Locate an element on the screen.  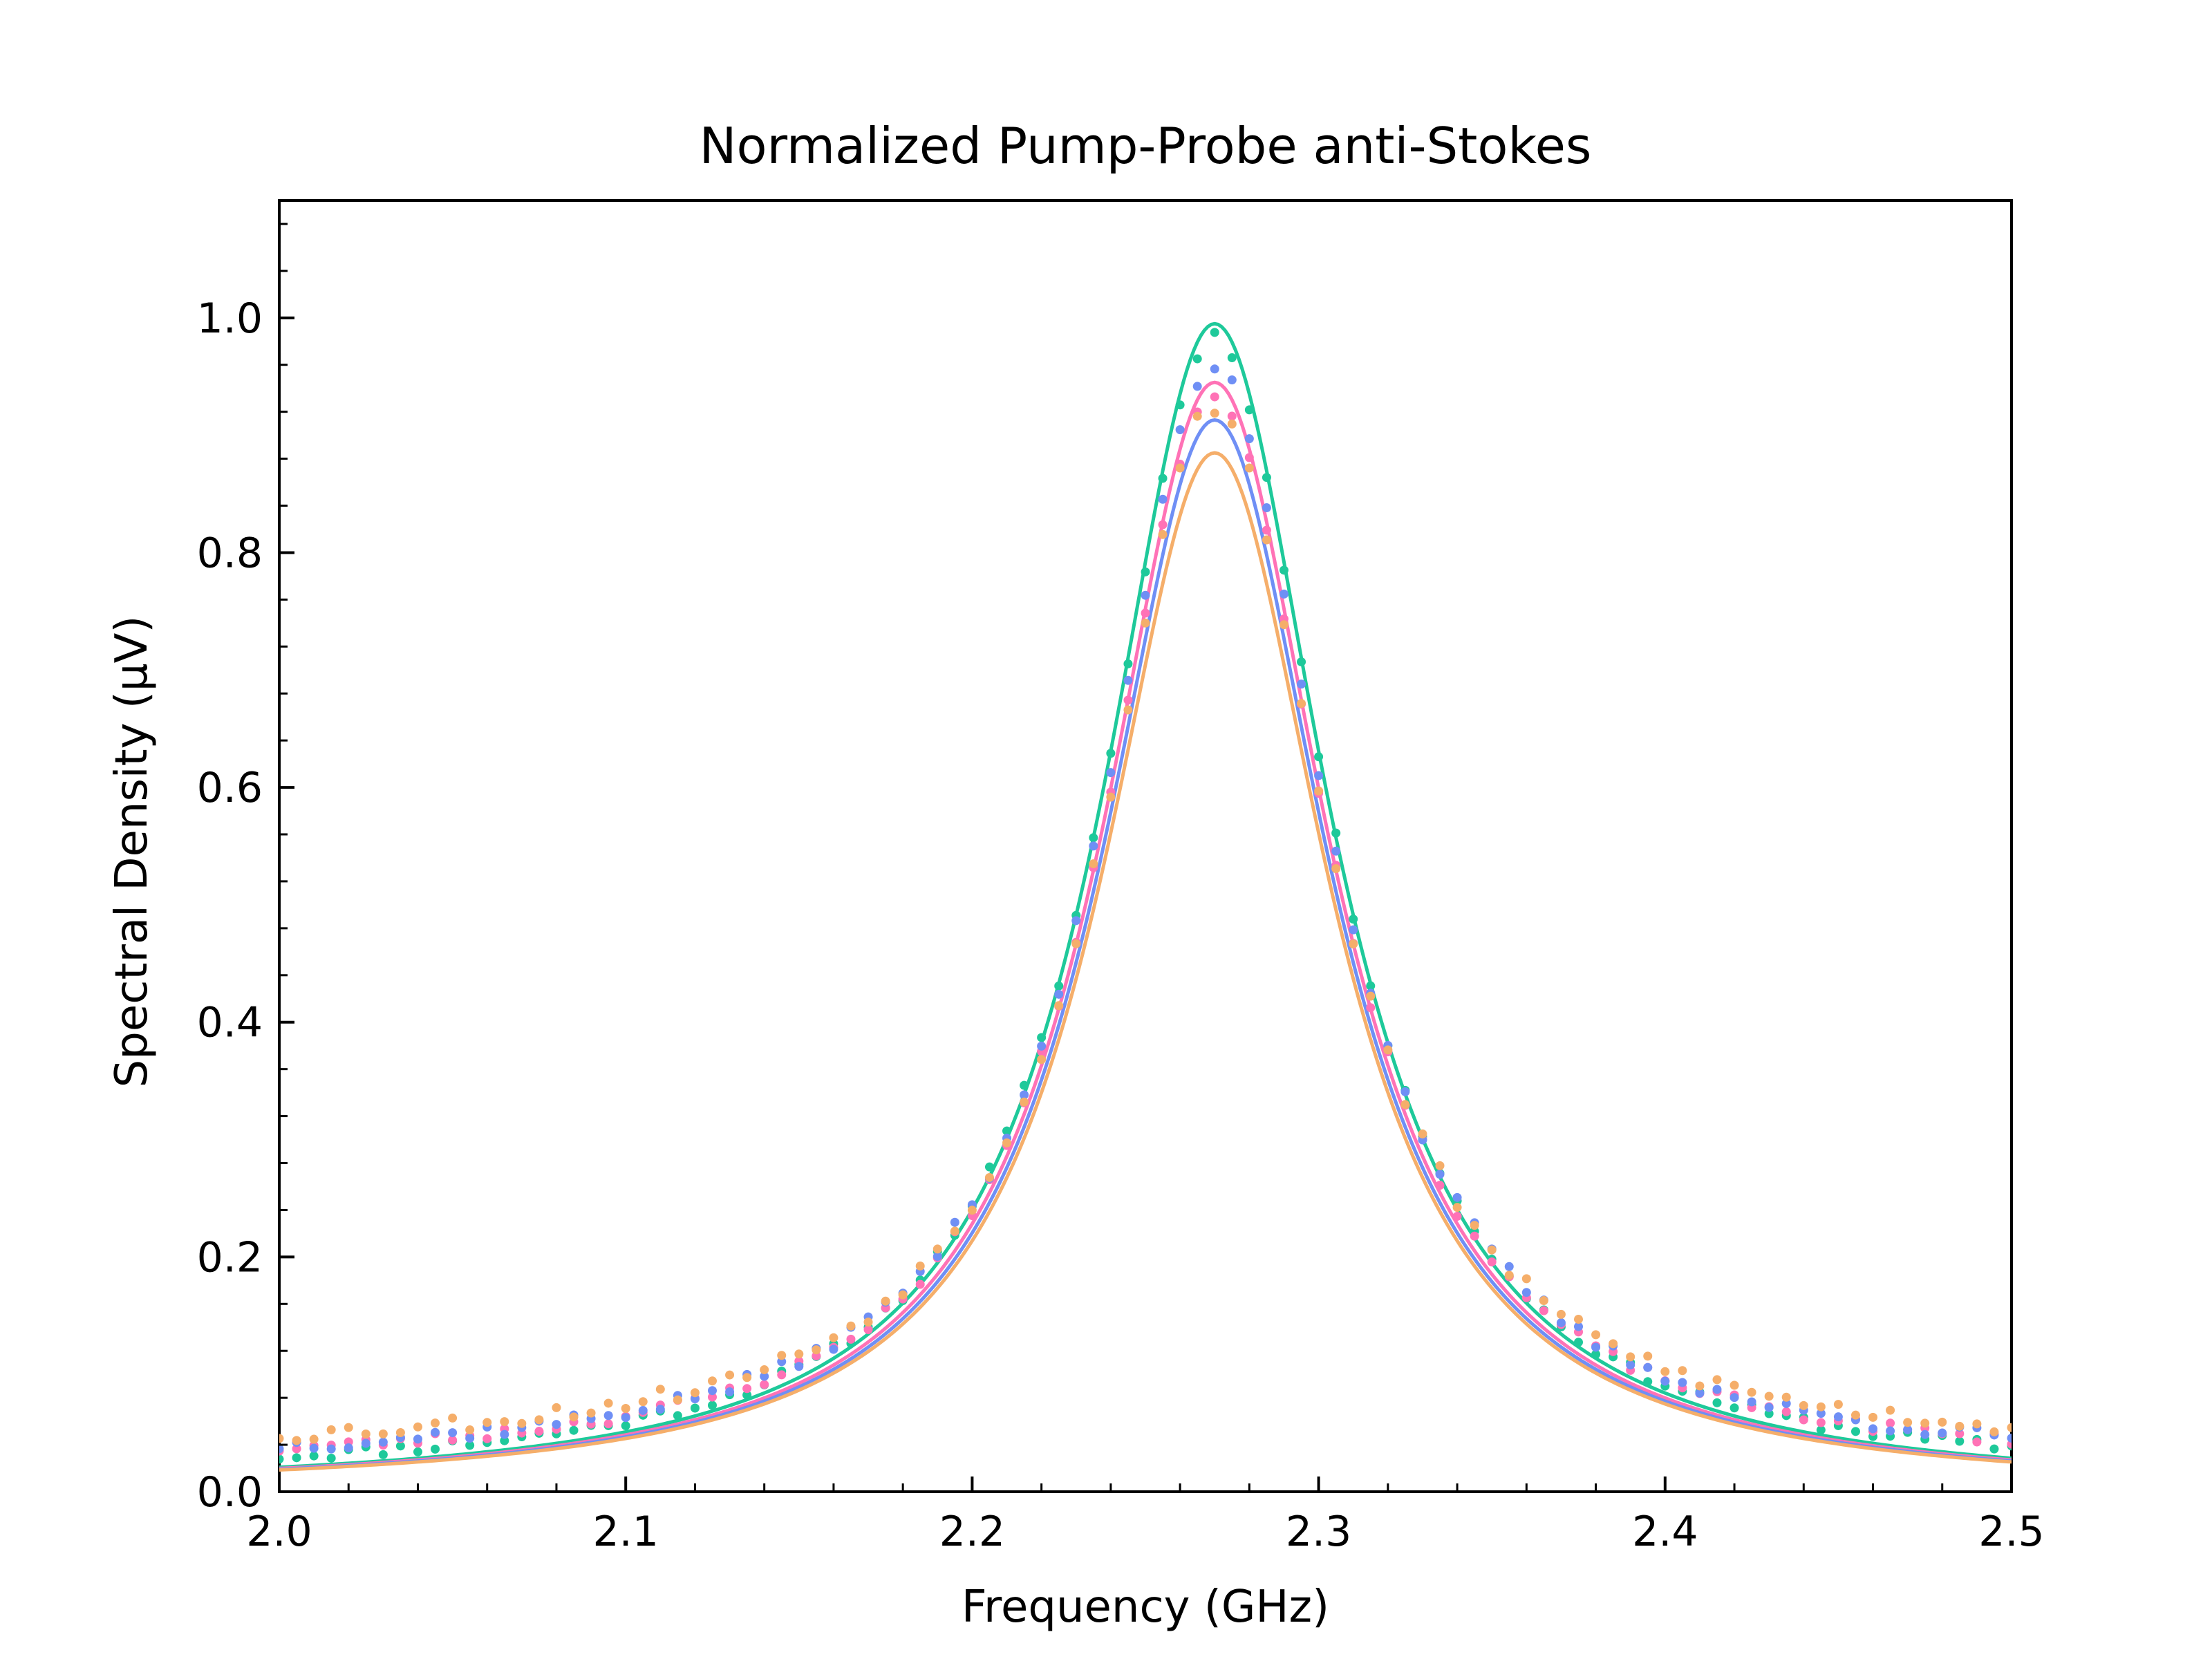
x-tick-label: 2.5 is located at coordinates (2011, 1532).